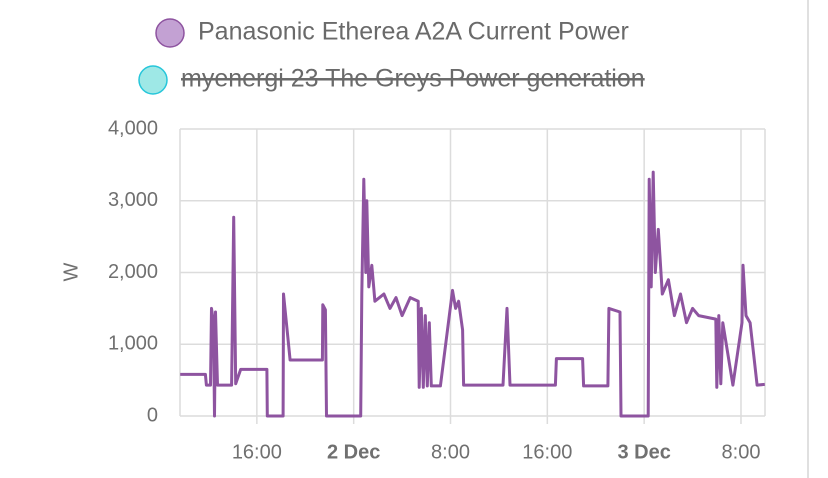  What do you see at coordinates (133, 344) in the screenshot?
I see `y-tick-label: 1,000` at bounding box center [133, 344].